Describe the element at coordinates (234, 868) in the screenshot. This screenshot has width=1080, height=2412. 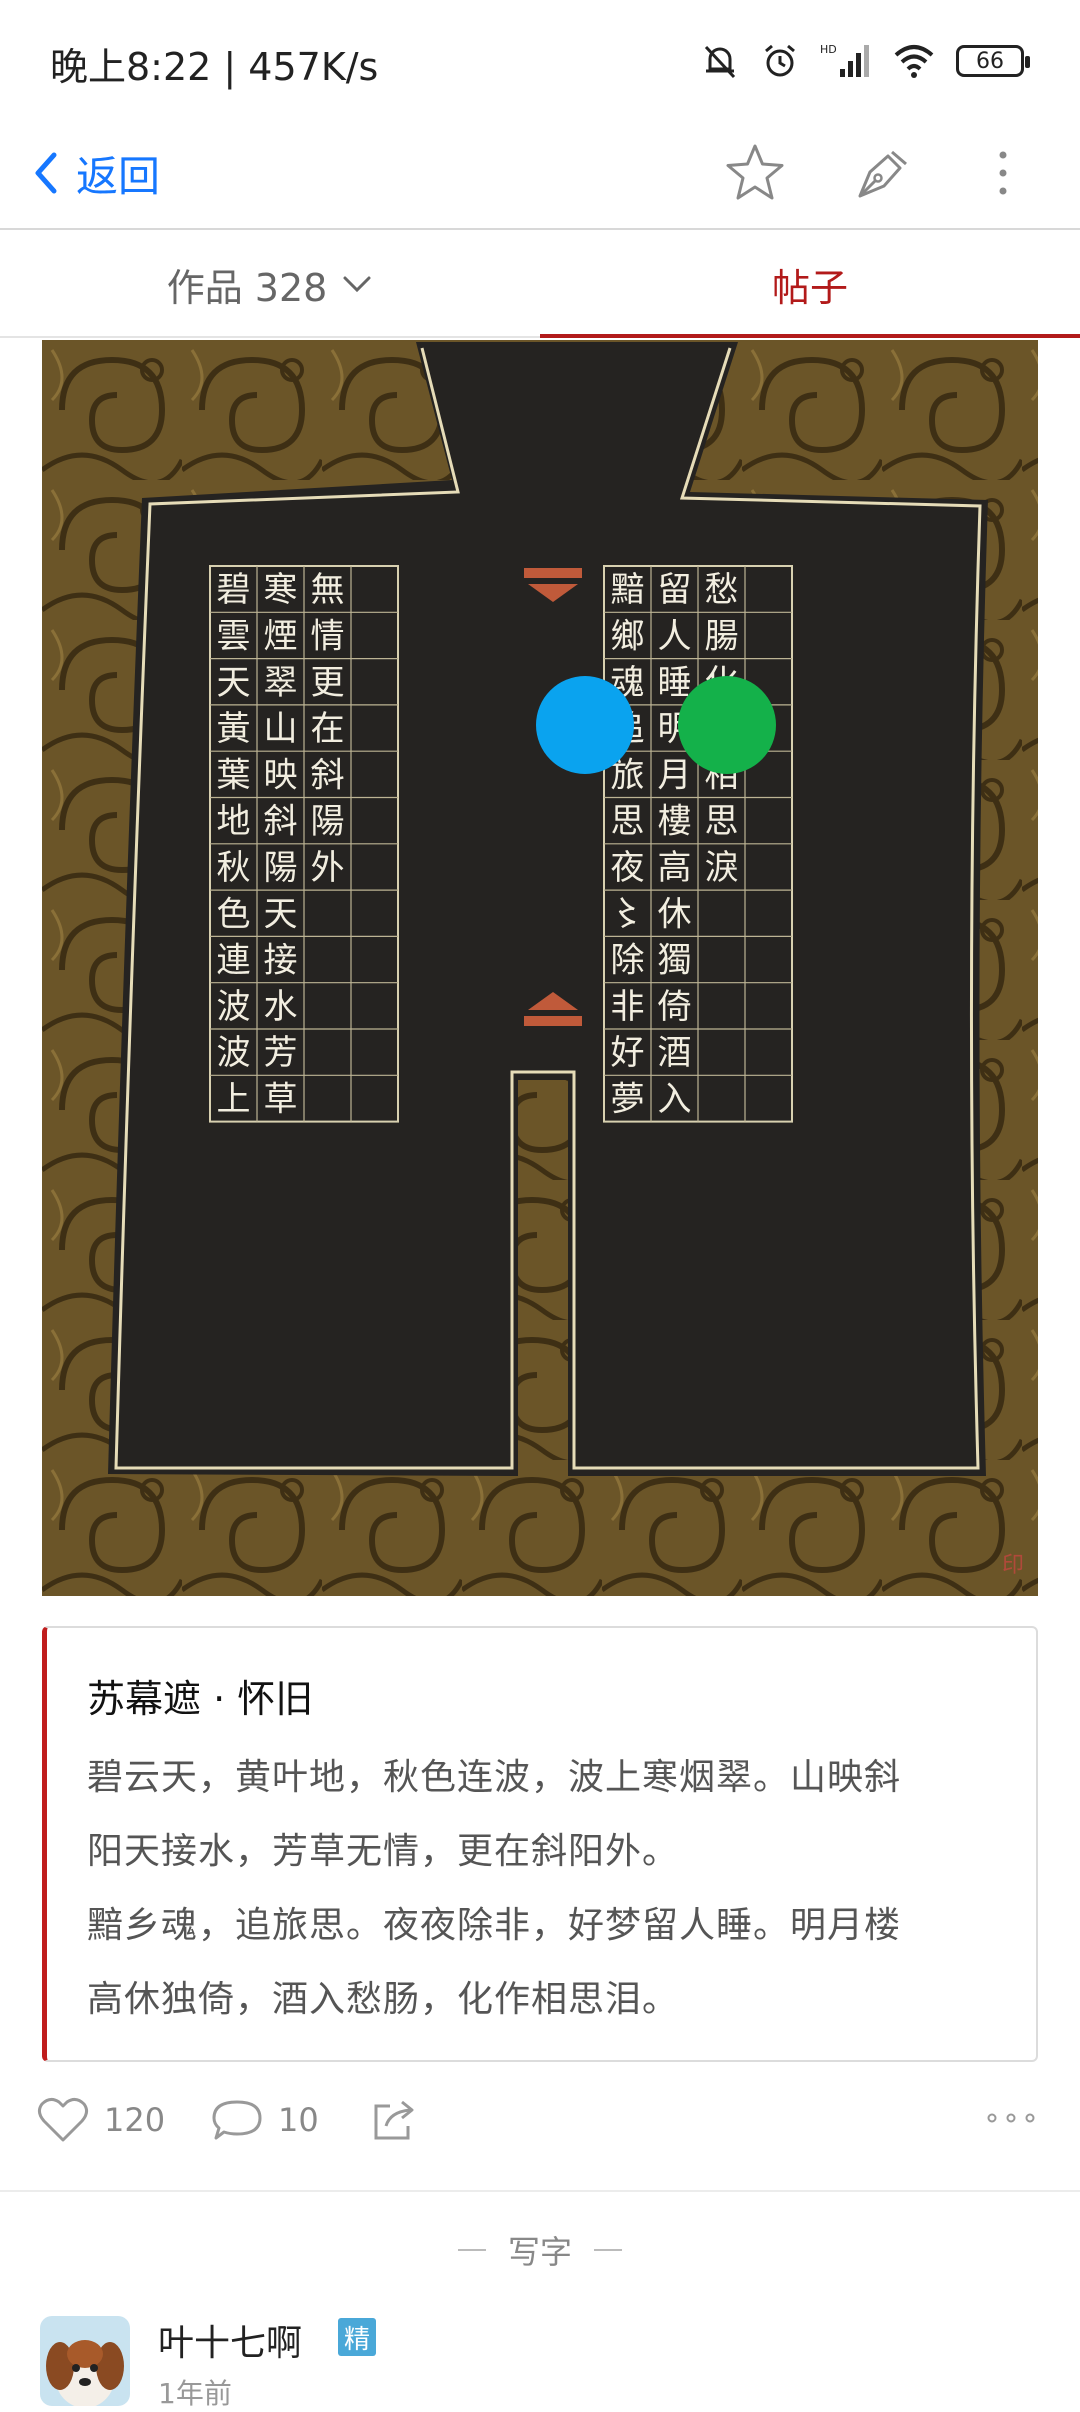
I see `calligraphy-character: 秋` at that location.